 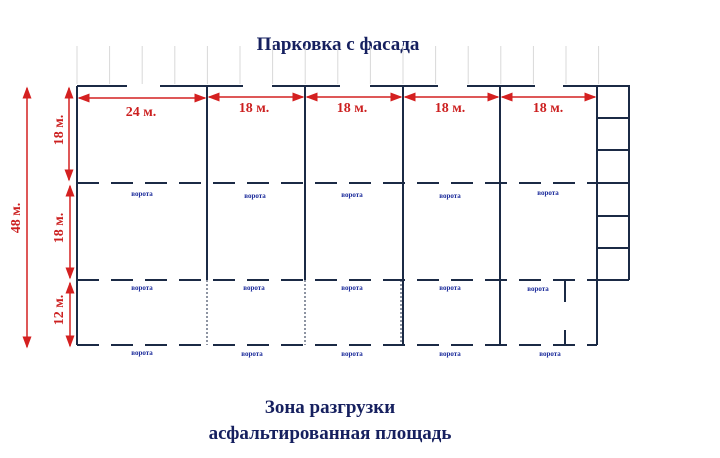 I want to click on title-unloading: Зона разгрузки, so click(x=330, y=407).